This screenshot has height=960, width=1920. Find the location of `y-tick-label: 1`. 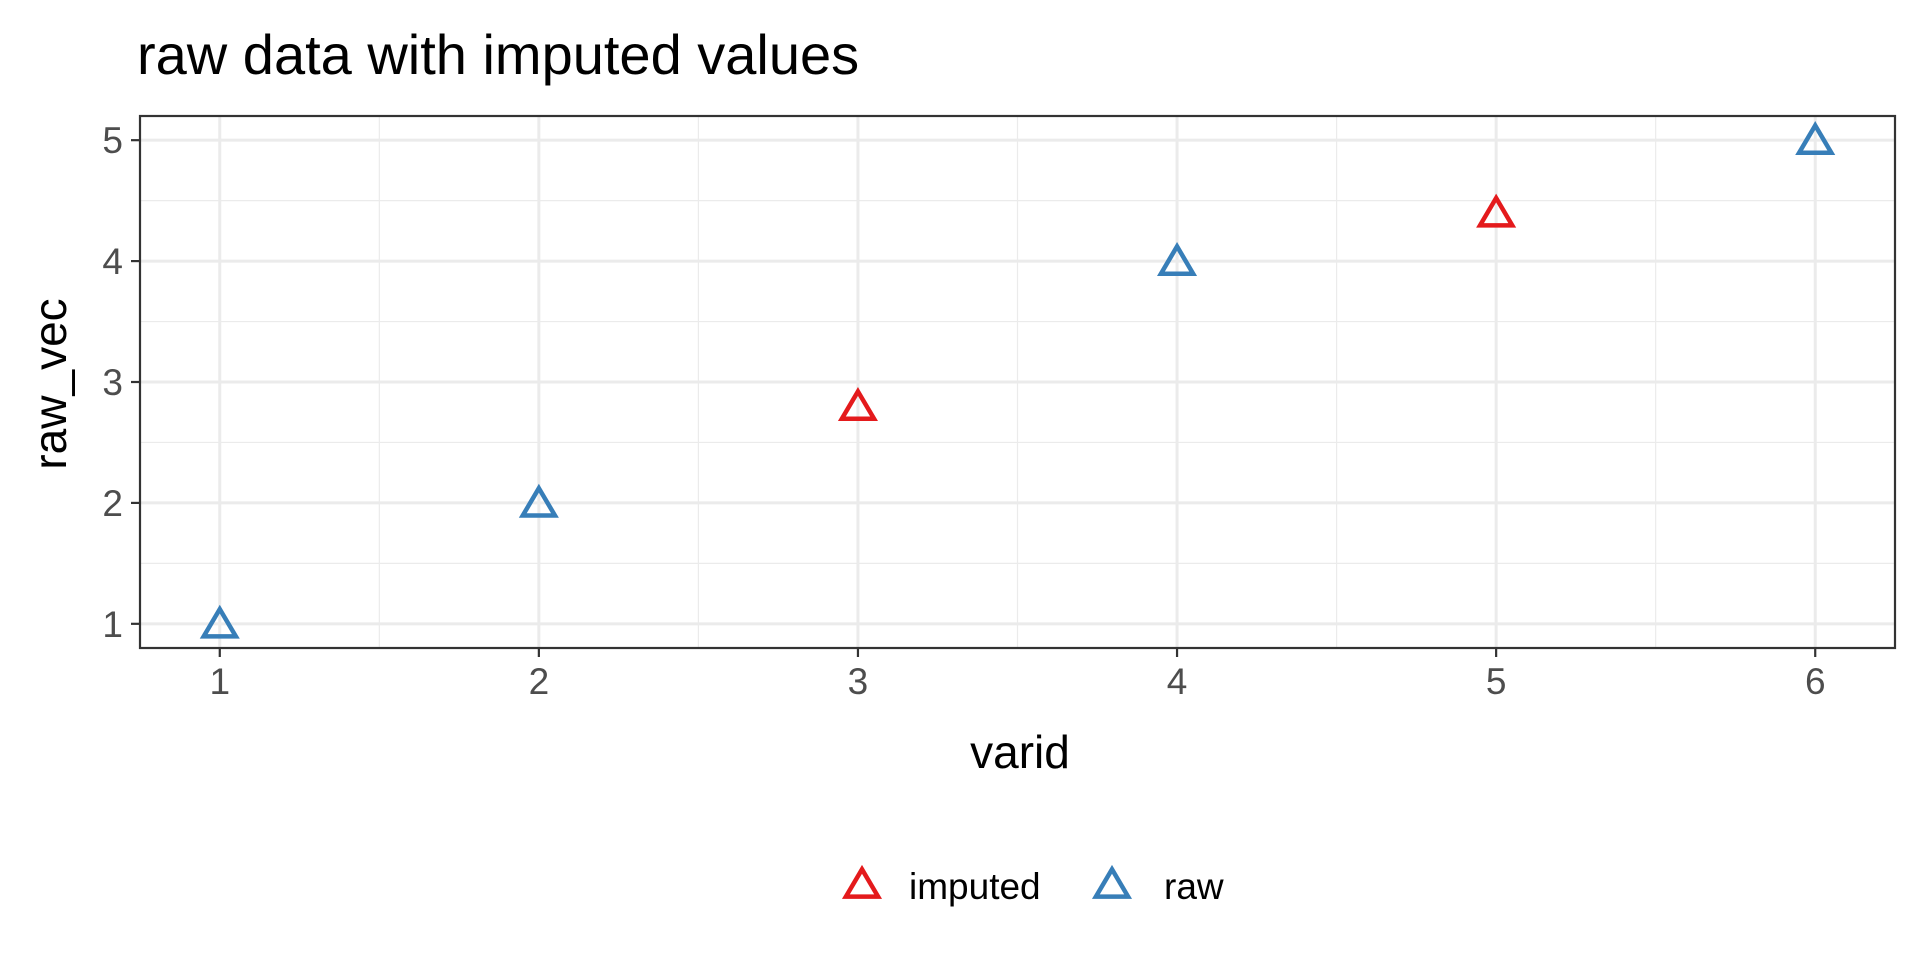

y-tick-label: 1 is located at coordinates (112, 624).